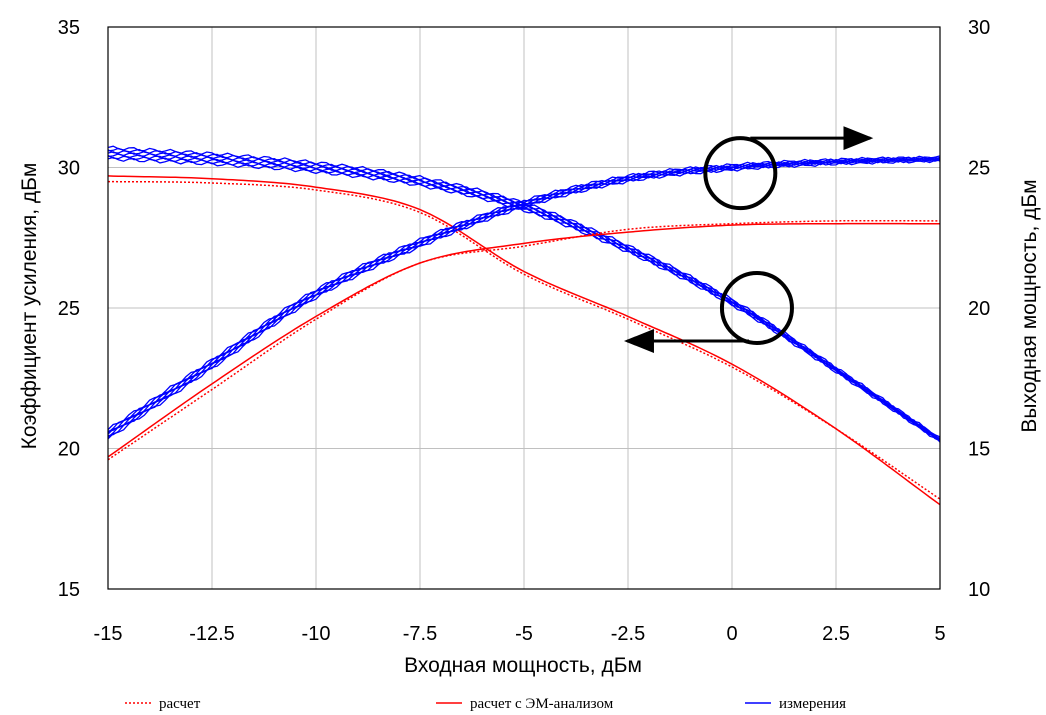  Describe the element at coordinates (523, 665) in the screenshot. I see `x-axis-title: Входная мощность, дБм` at that location.